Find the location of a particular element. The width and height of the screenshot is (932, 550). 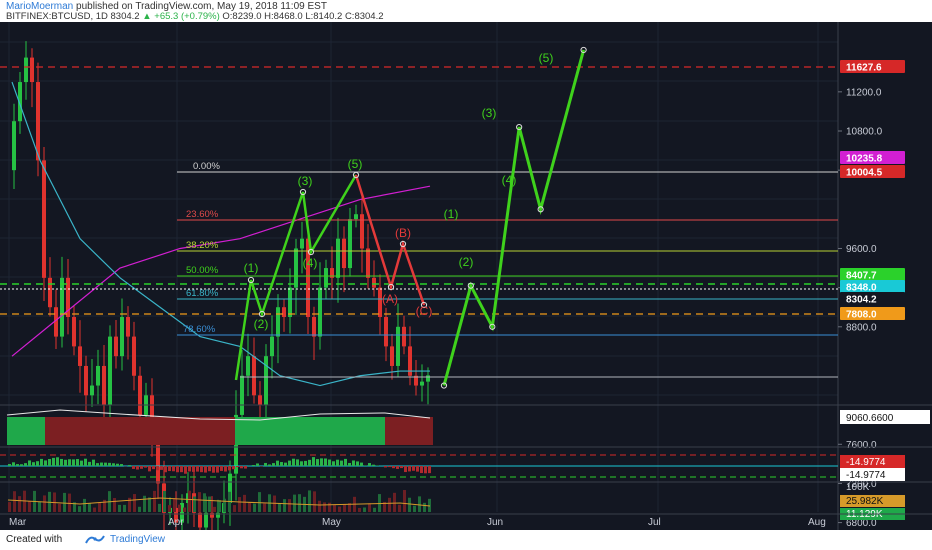

price-badge-label: 11627.6 is located at coordinates (864, 68).